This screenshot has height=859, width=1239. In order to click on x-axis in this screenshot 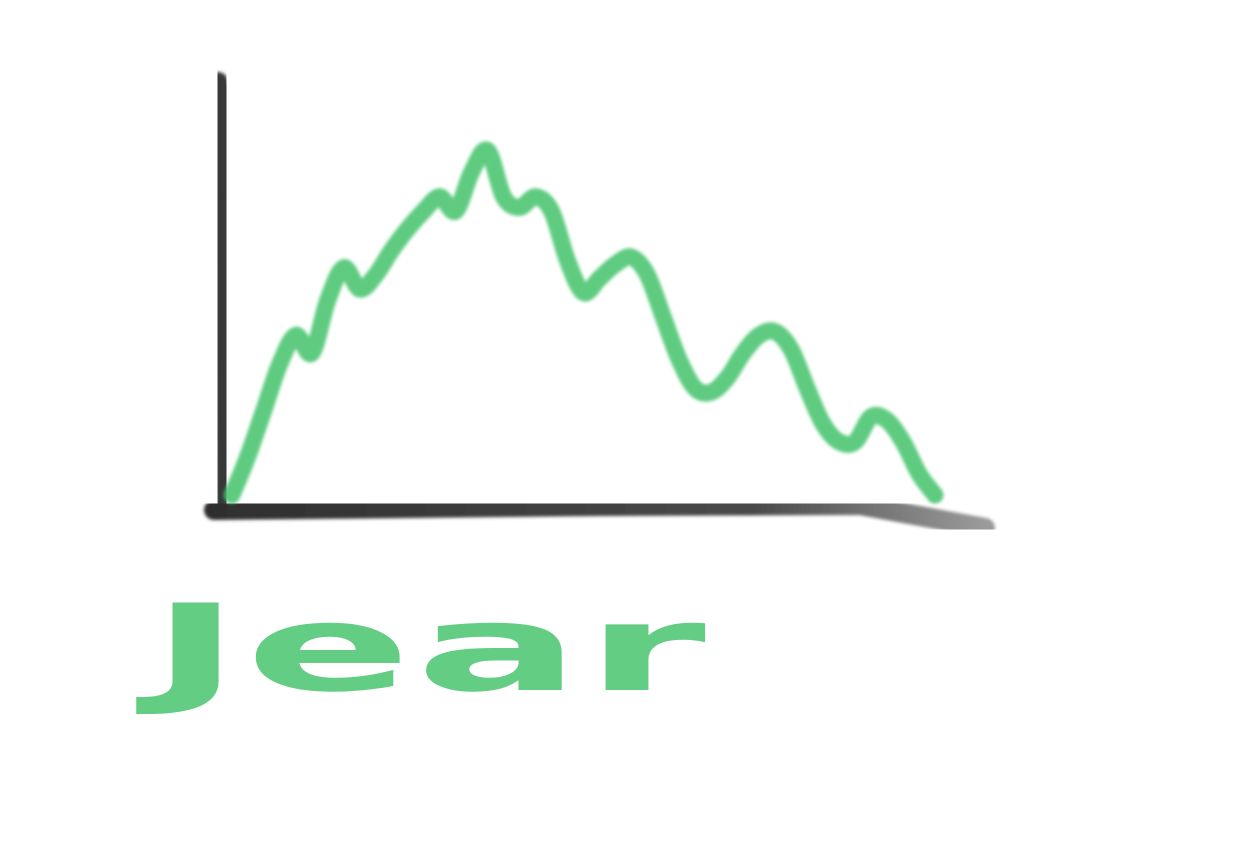, I will do `click(599, 516)`.